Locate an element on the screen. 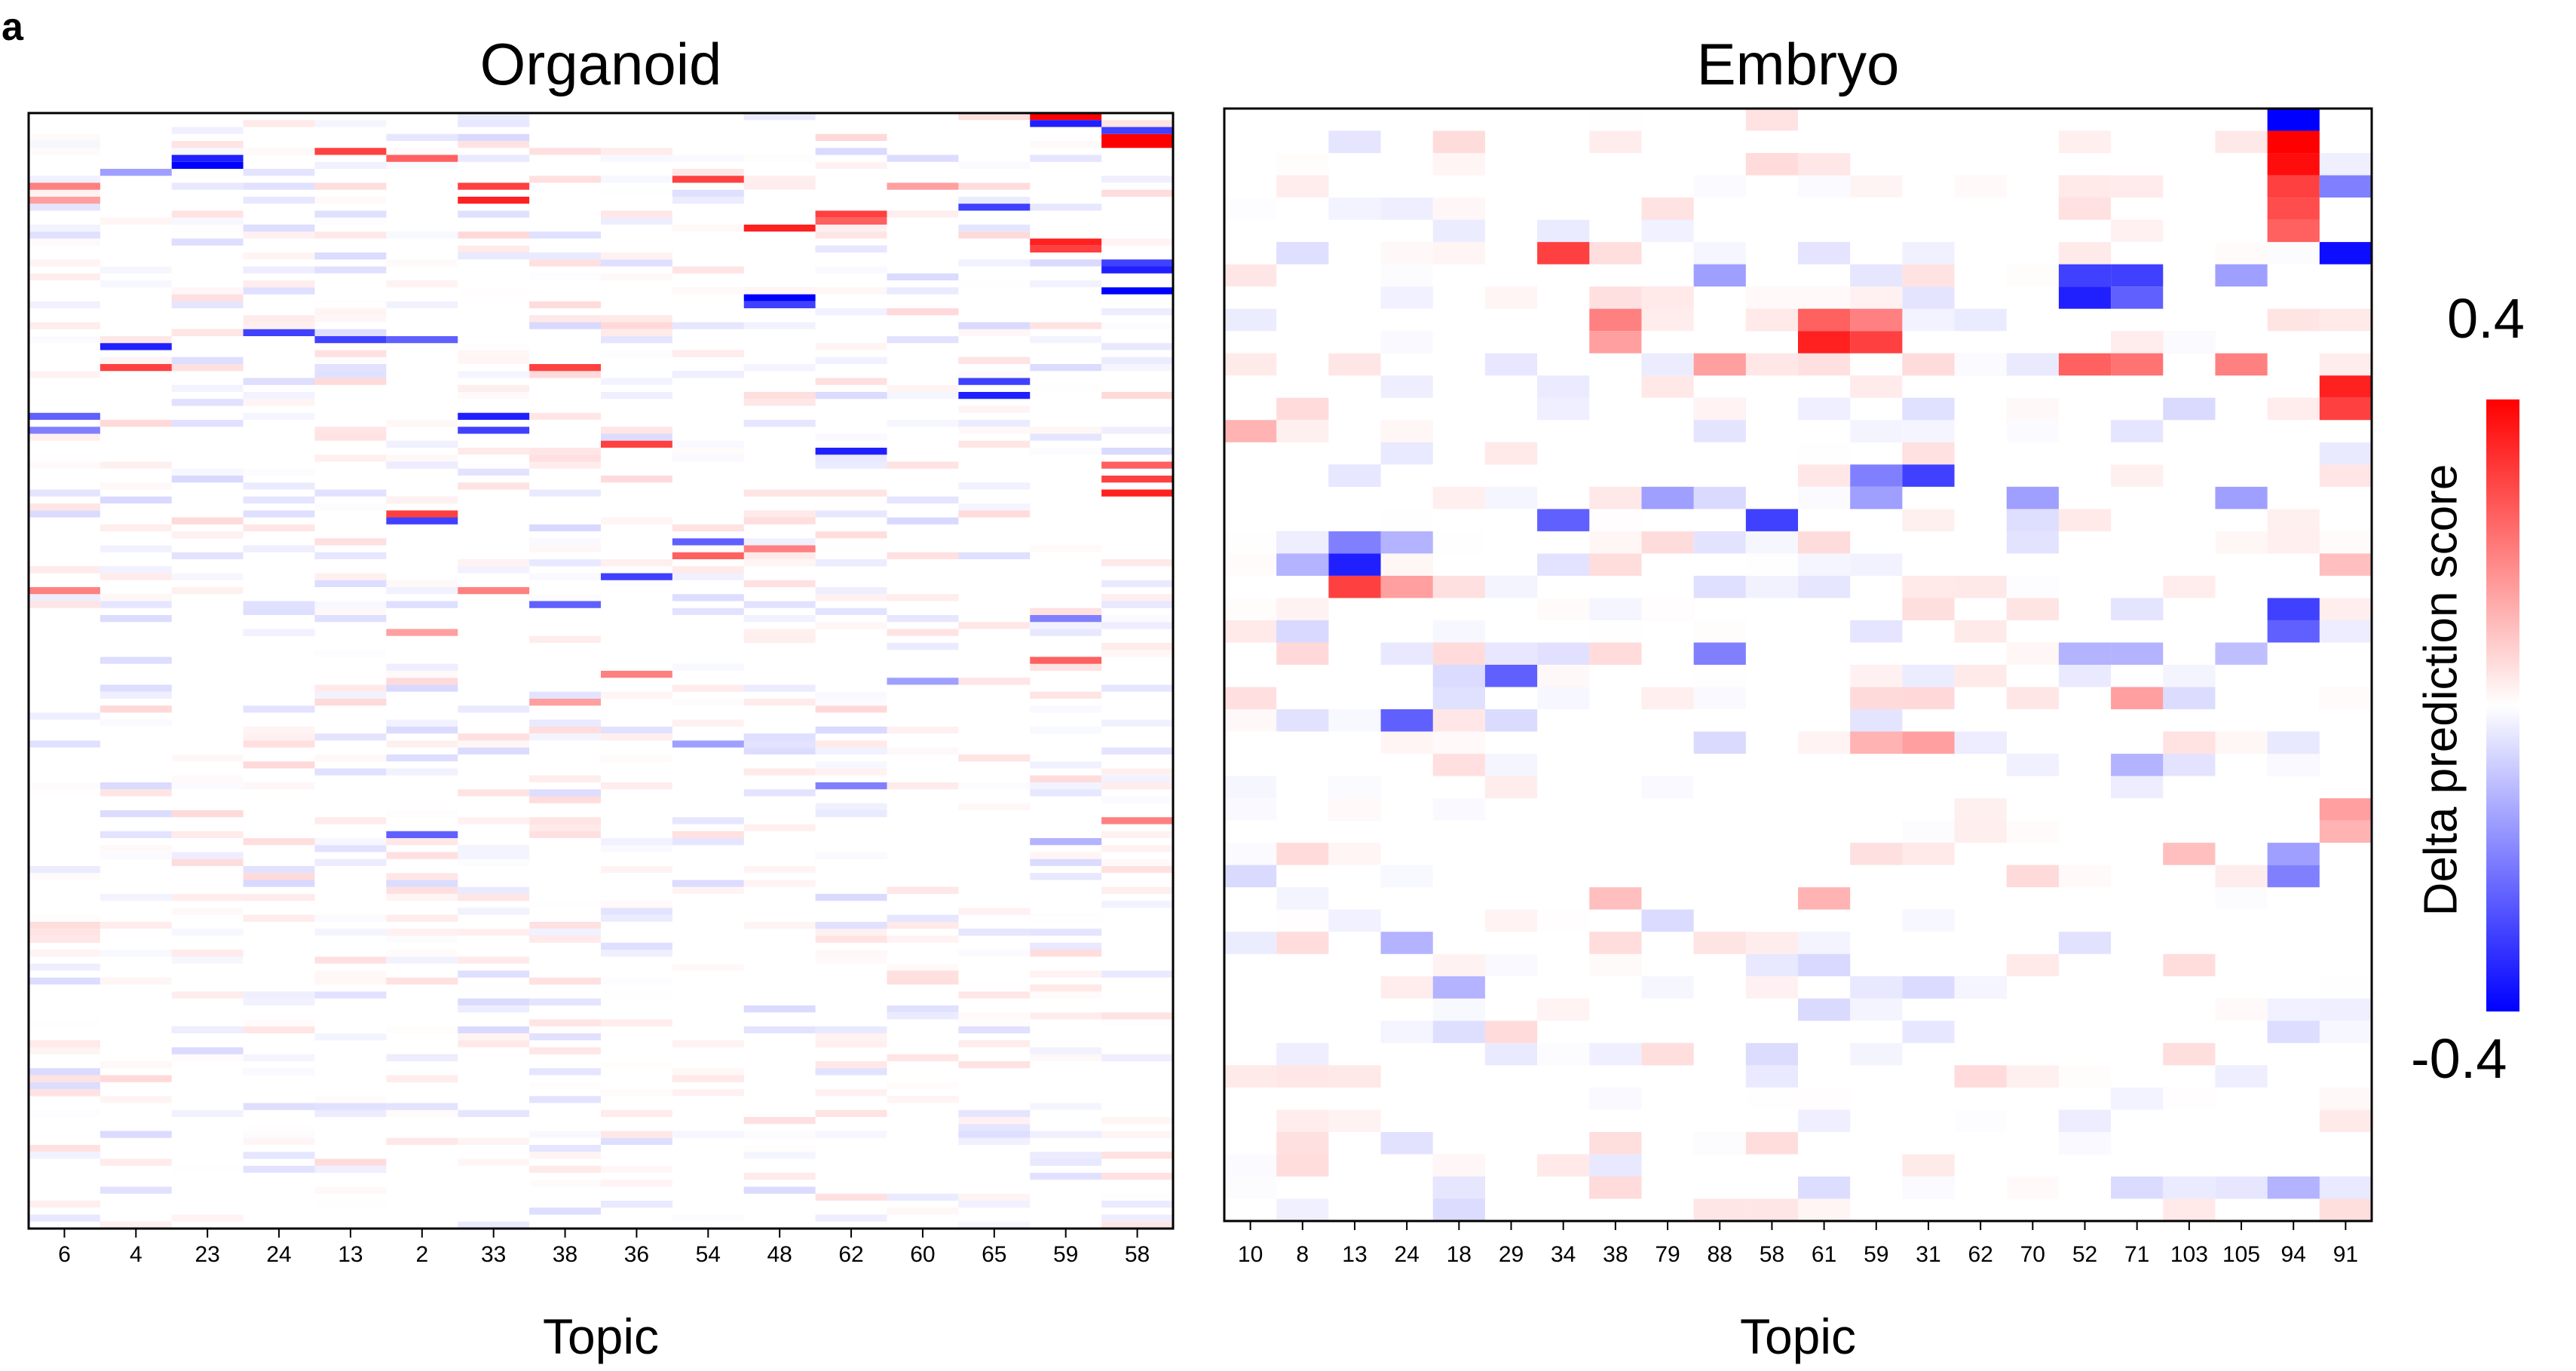  x-tick-label: 38 is located at coordinates (1615, 1255).